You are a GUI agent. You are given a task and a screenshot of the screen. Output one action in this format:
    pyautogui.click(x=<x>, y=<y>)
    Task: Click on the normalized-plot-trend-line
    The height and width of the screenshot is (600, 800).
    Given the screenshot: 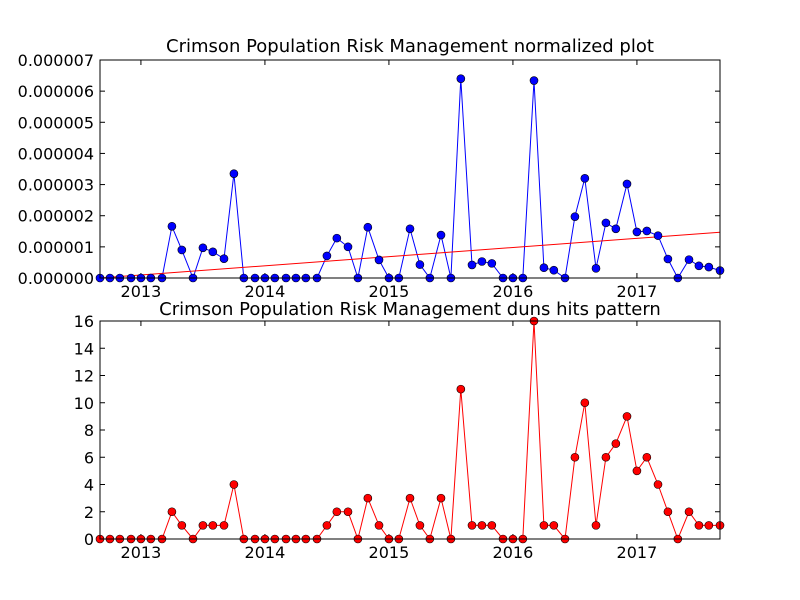 What is the action you would take?
    pyautogui.click(x=410, y=255)
    